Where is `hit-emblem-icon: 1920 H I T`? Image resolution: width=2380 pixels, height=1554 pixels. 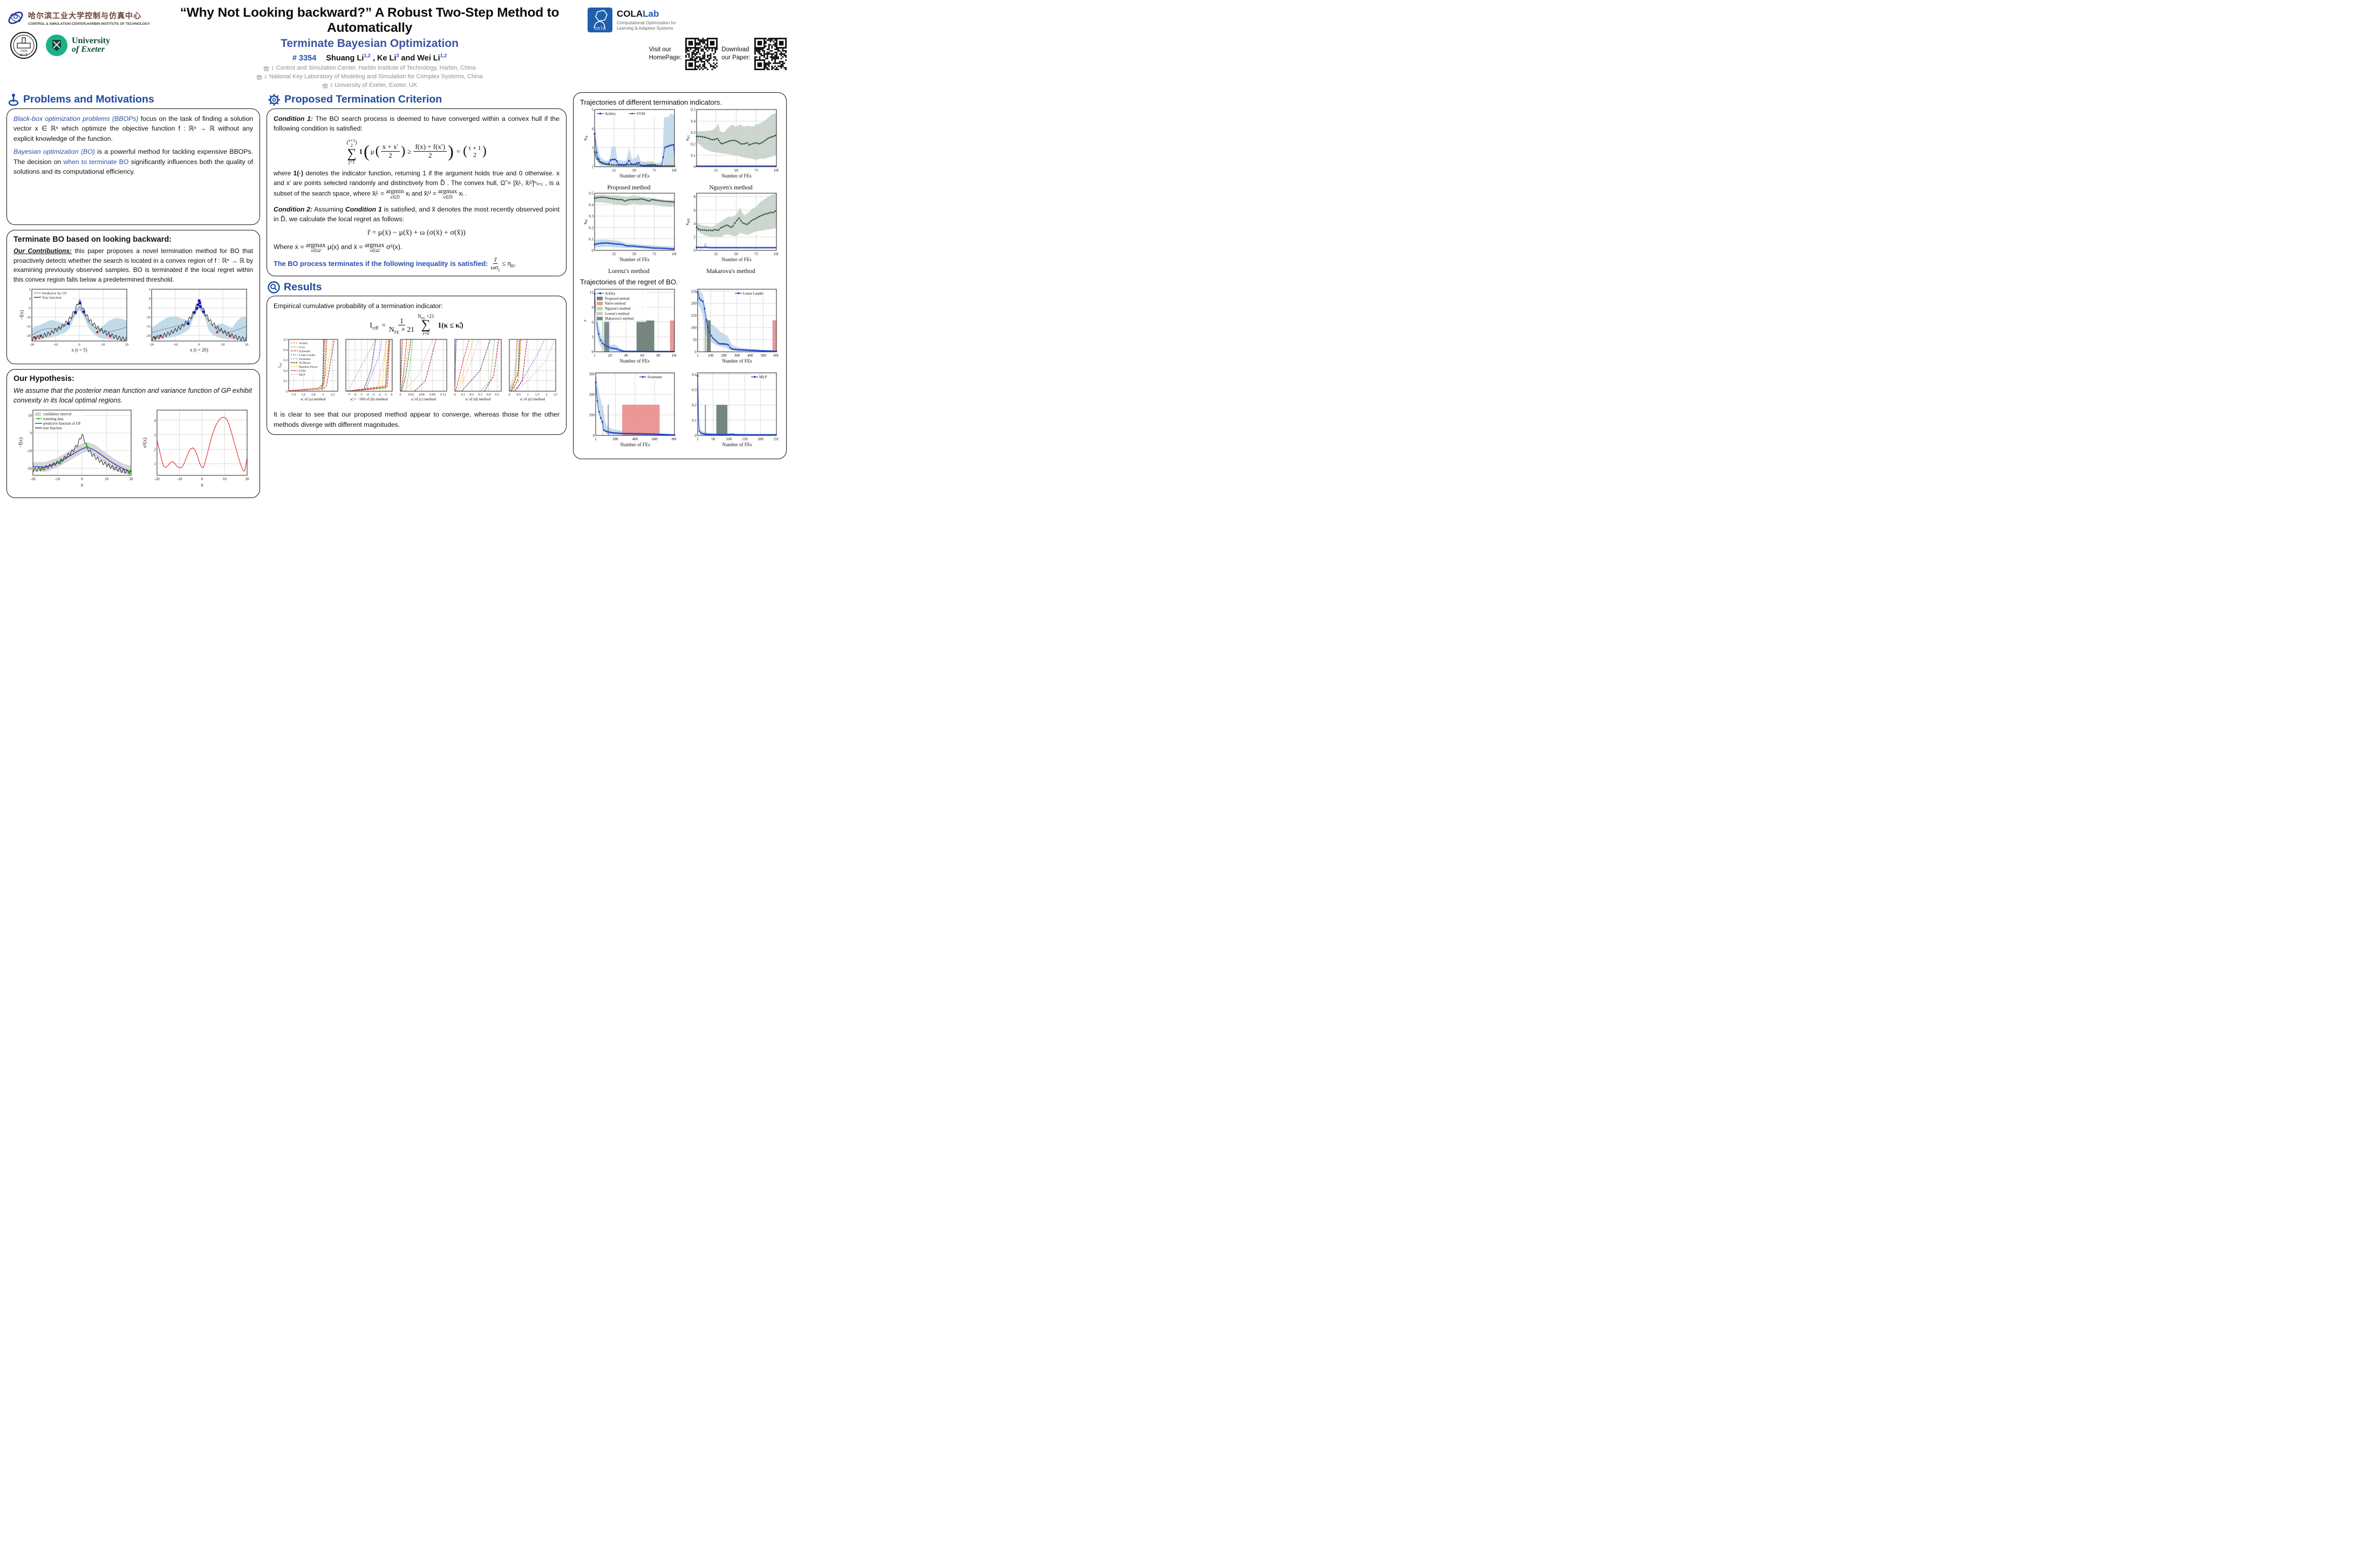 hit-emblem-icon: 1920 H I T is located at coordinates (24, 45).